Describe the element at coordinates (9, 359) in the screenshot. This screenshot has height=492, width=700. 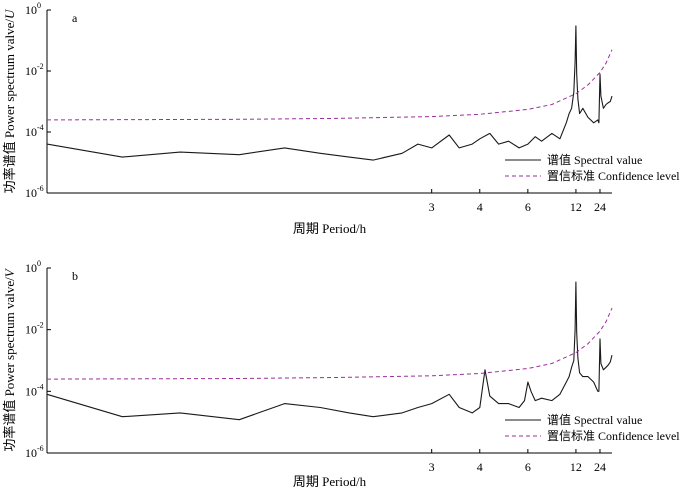
I see `y-axis-title: 功率谱值 Power spectrum valve/V` at that location.